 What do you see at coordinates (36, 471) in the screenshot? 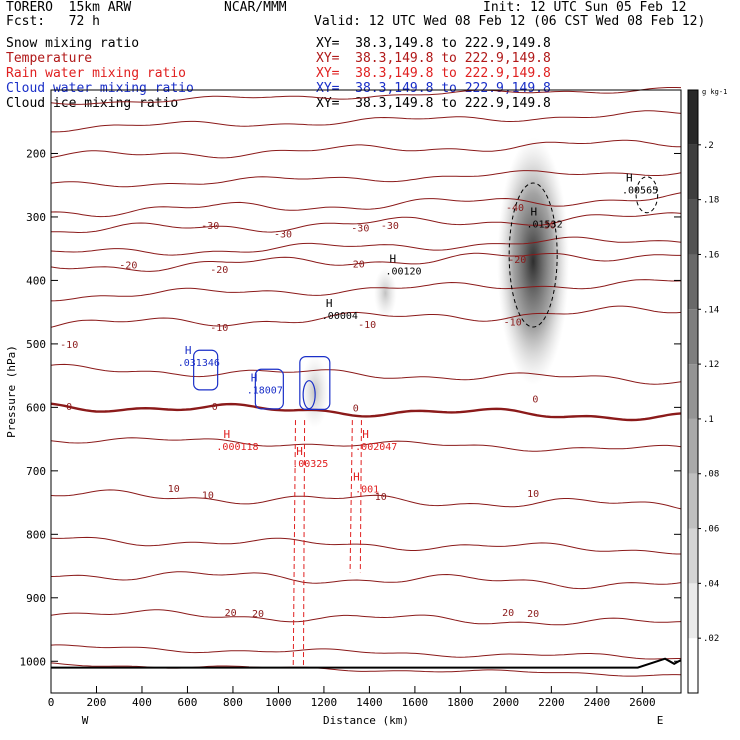
I see `y-tick-label: 700` at bounding box center [36, 471].